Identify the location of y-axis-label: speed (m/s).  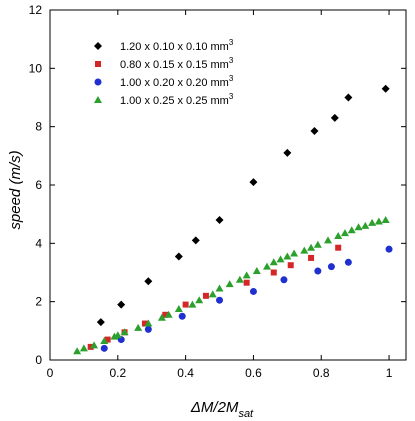
(15, 189).